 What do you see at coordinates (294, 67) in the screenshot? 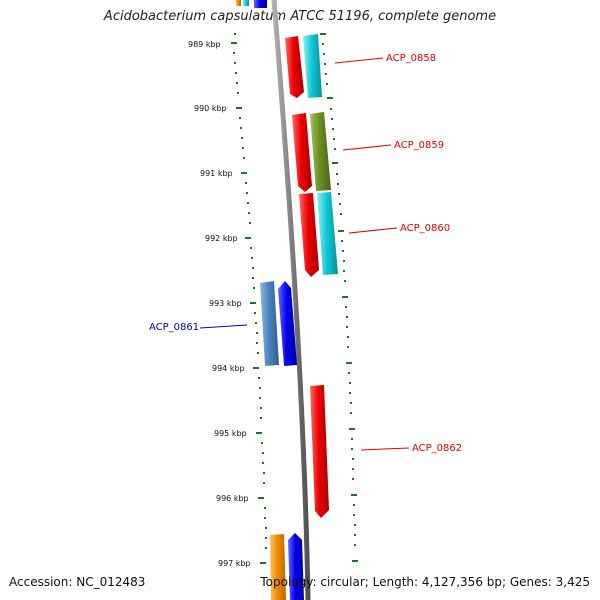
I see `gene-acp-0858-forward` at bounding box center [294, 67].